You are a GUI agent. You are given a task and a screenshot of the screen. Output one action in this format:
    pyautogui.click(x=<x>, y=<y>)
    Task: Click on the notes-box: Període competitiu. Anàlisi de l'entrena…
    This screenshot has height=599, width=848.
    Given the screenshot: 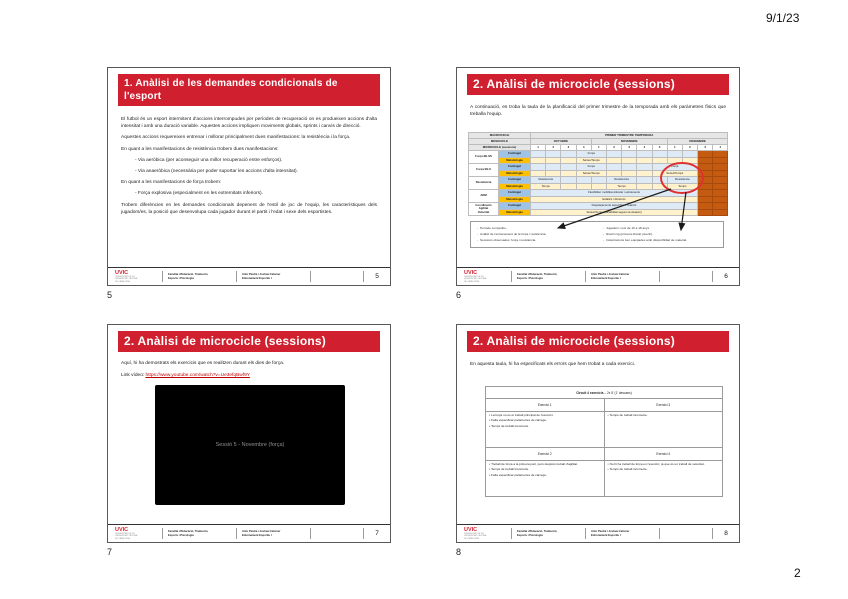 What is the action you would take?
    pyautogui.click(x=597, y=234)
    